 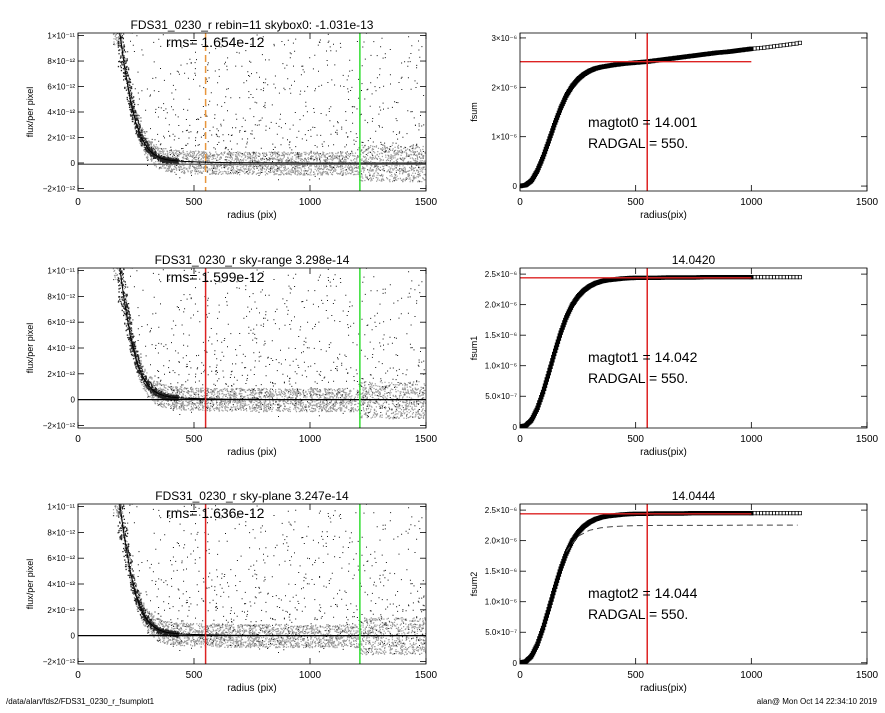 What do you see at coordinates (681, 538) in the screenshot?
I see `sky-plane-curve` at bounding box center [681, 538].